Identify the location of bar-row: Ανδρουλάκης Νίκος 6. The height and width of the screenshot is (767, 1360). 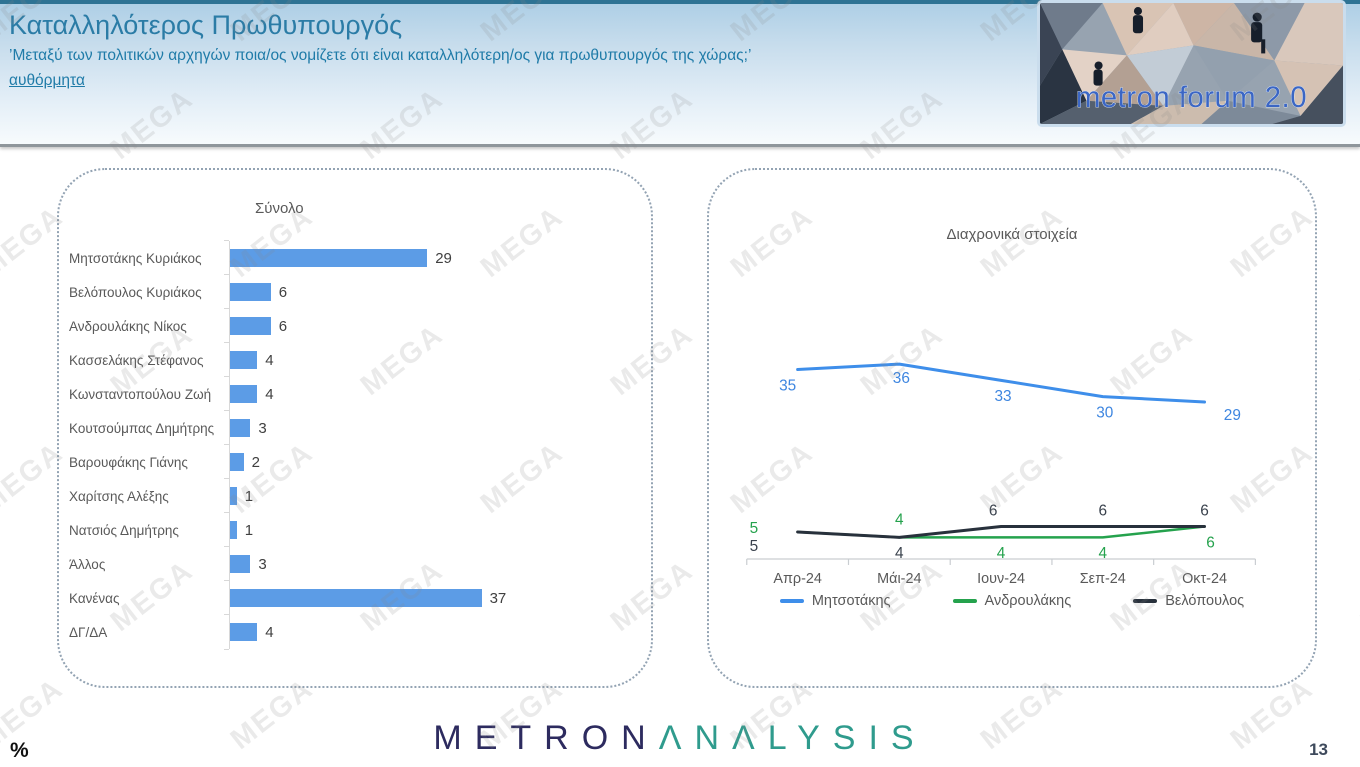
(353, 325).